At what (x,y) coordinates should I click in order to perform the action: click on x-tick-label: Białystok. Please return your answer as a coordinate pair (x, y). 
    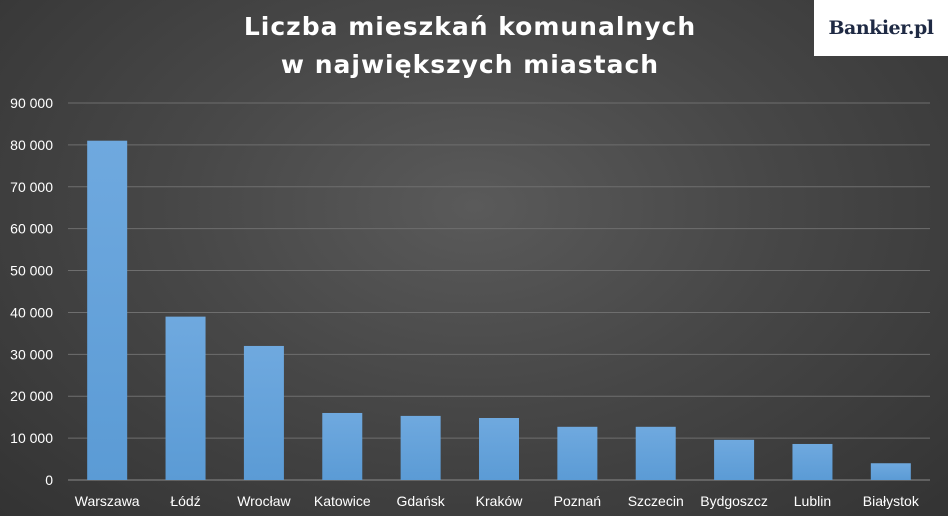
    Looking at the image, I should click on (891, 501).